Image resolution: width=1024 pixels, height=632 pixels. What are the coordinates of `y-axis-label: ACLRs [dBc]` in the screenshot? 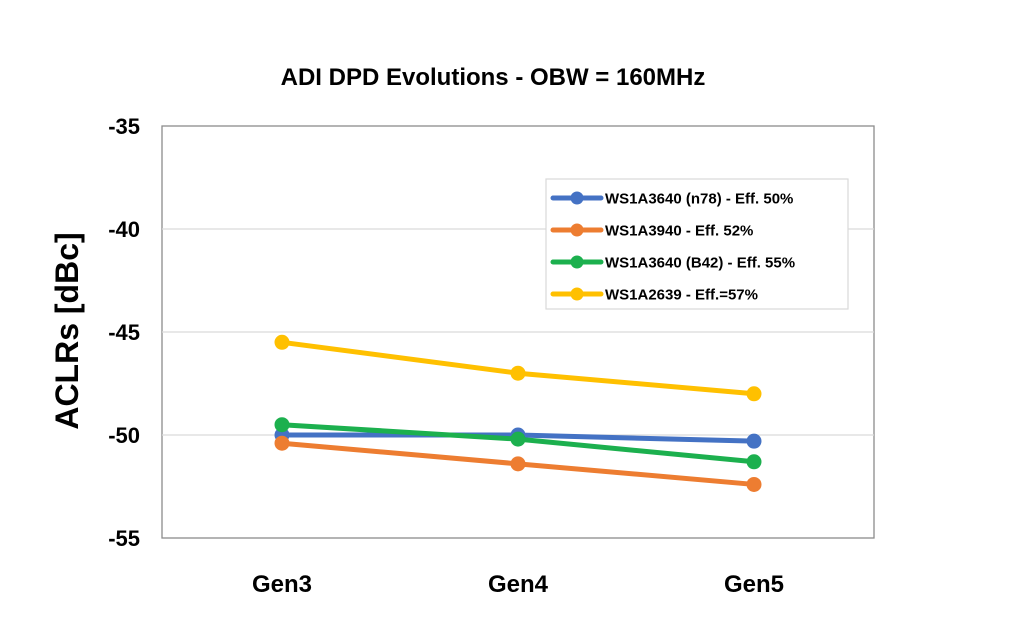 It's located at (67, 330).